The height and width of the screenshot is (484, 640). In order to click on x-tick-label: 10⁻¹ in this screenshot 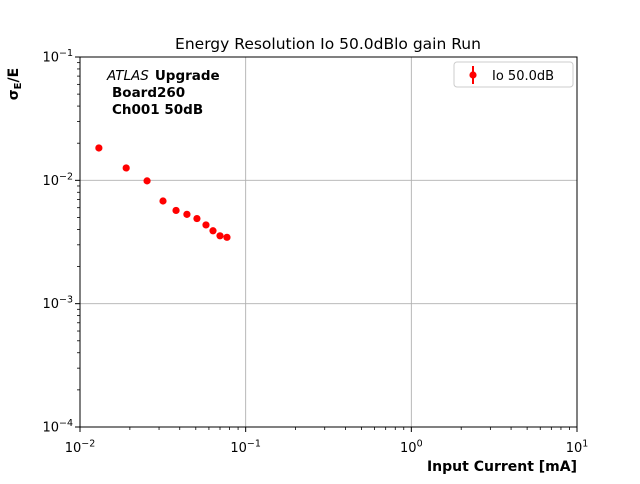, I will do `click(245, 448)`.